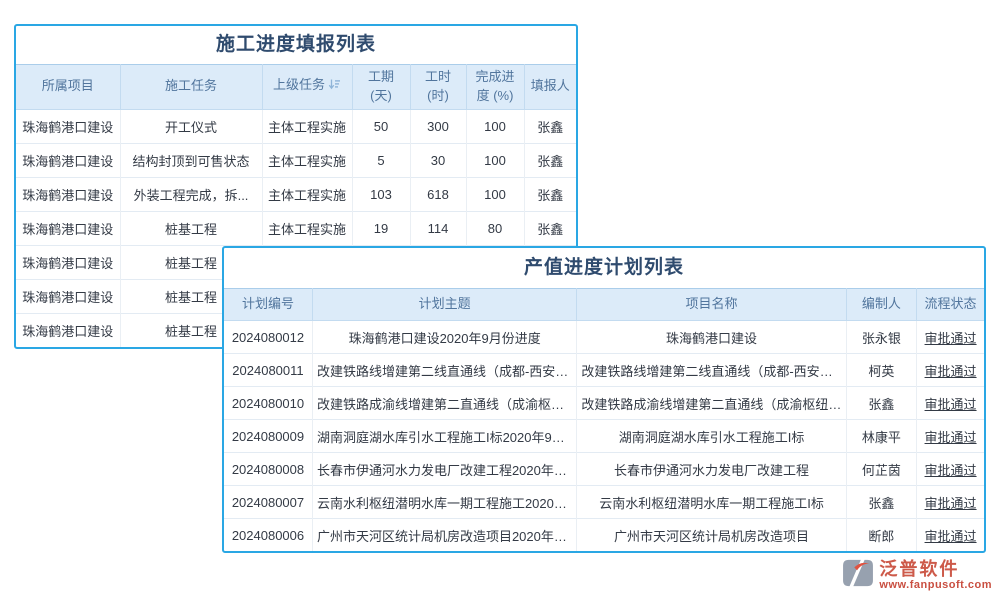 The image size is (1000, 600). Describe the element at coordinates (711, 469) in the screenshot. I see `project-name-link: 长春市伊通河水力发电厂改建工程` at that location.